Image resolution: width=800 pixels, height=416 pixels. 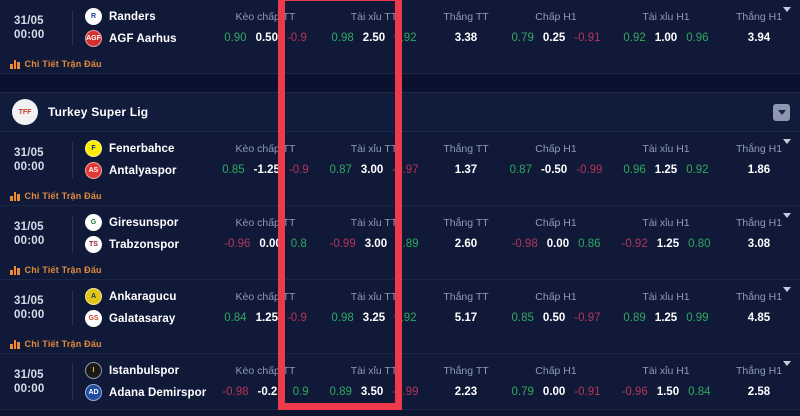 I want to click on odds-win-h1: Thắng H1 1.86, so click(x=759, y=159).